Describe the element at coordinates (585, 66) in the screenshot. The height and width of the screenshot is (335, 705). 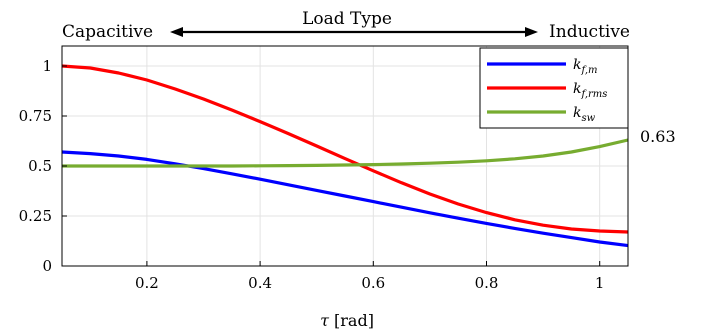
I see `legend-entry: kf,m` at that location.